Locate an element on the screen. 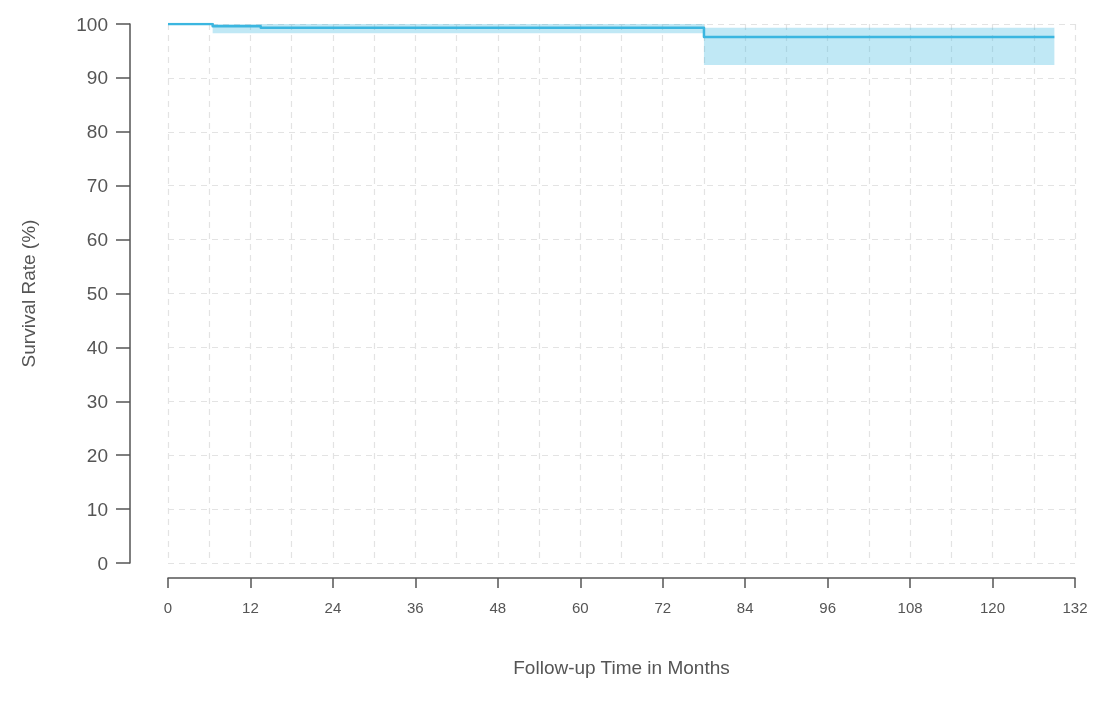 This screenshot has height=706, width=1096. x-tick-label: 120 is located at coordinates (993, 607).